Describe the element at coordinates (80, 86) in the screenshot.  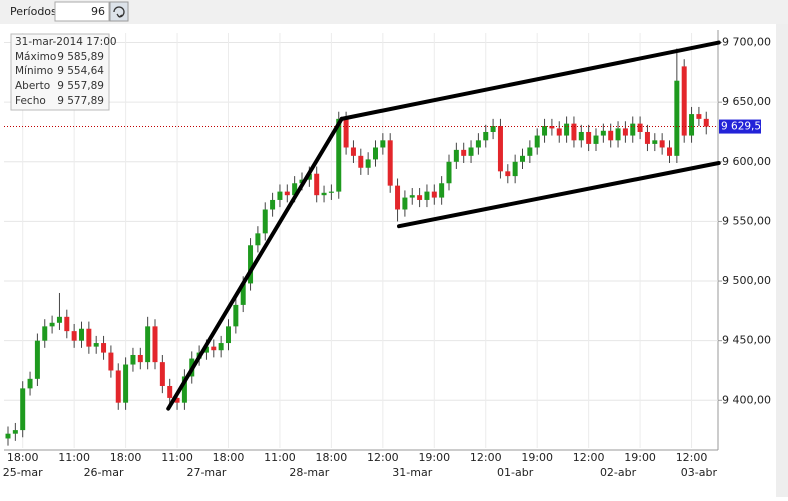
I see `info-value: 9 557,89` at that location.